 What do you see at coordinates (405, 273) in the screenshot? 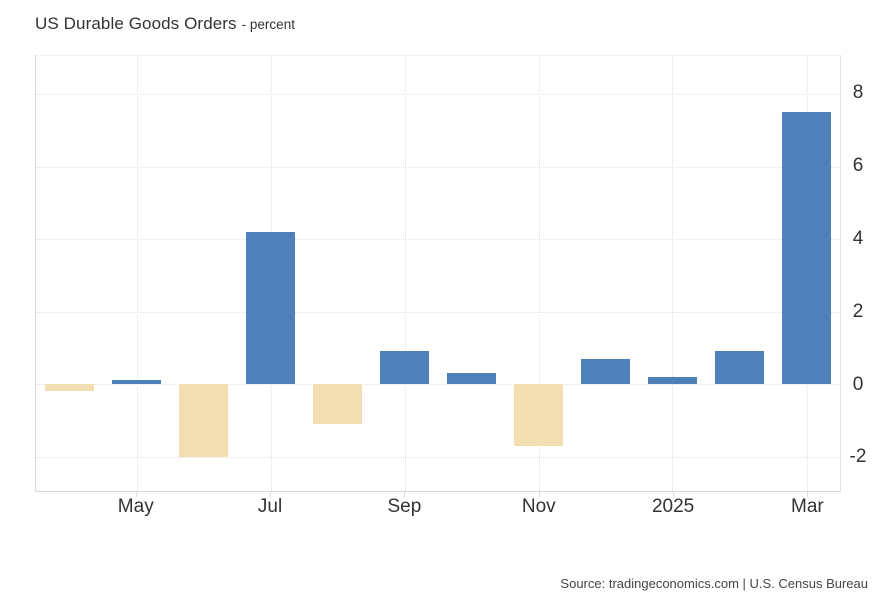
I see `vertical-gridline-sep` at bounding box center [405, 273].